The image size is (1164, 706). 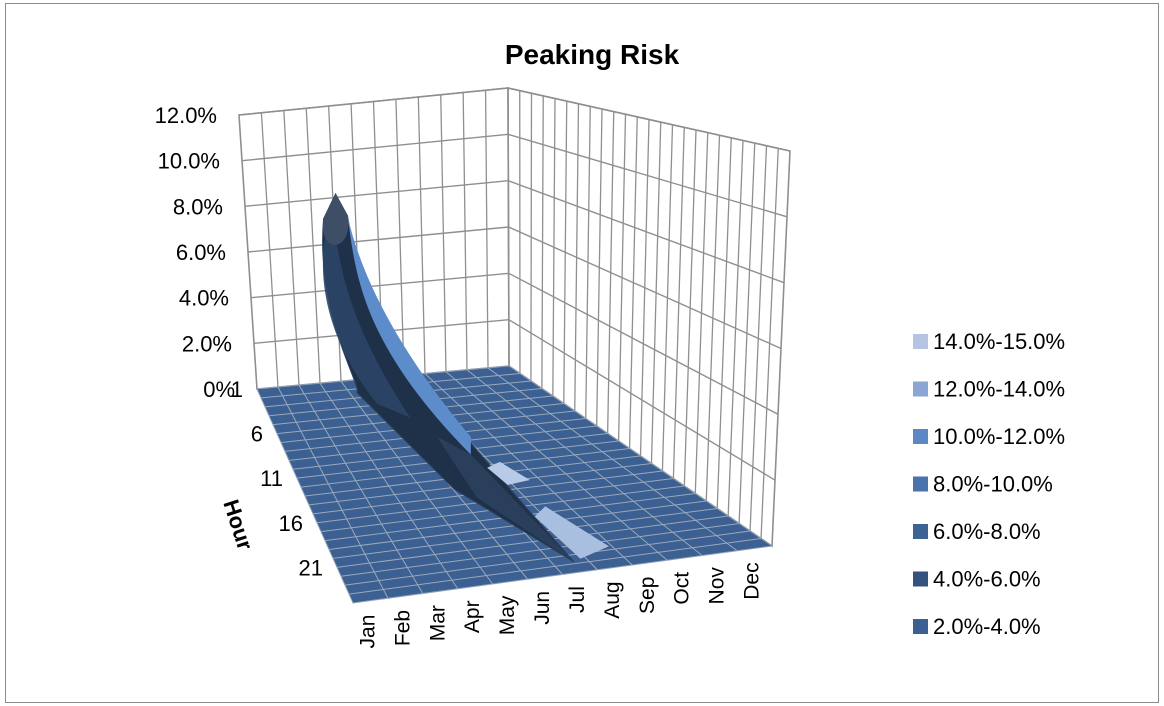 I want to click on month-tick-label: Nov, so click(x=717, y=586).